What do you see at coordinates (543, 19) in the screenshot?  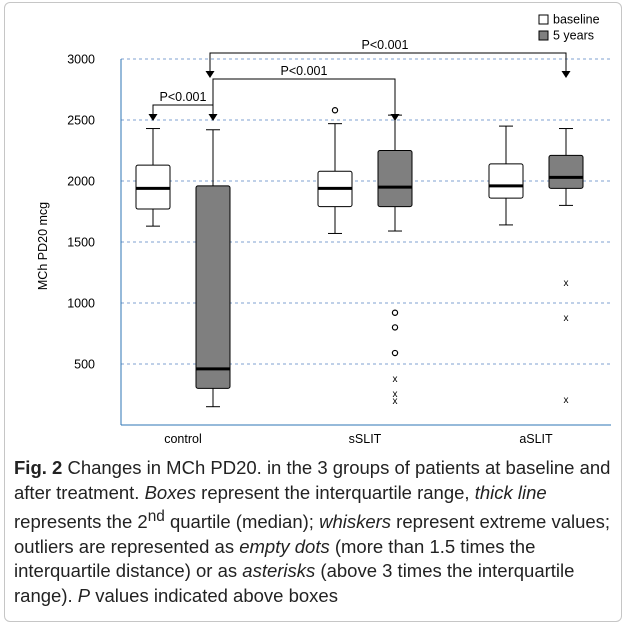 I see `legend-swatch-baseline` at bounding box center [543, 19].